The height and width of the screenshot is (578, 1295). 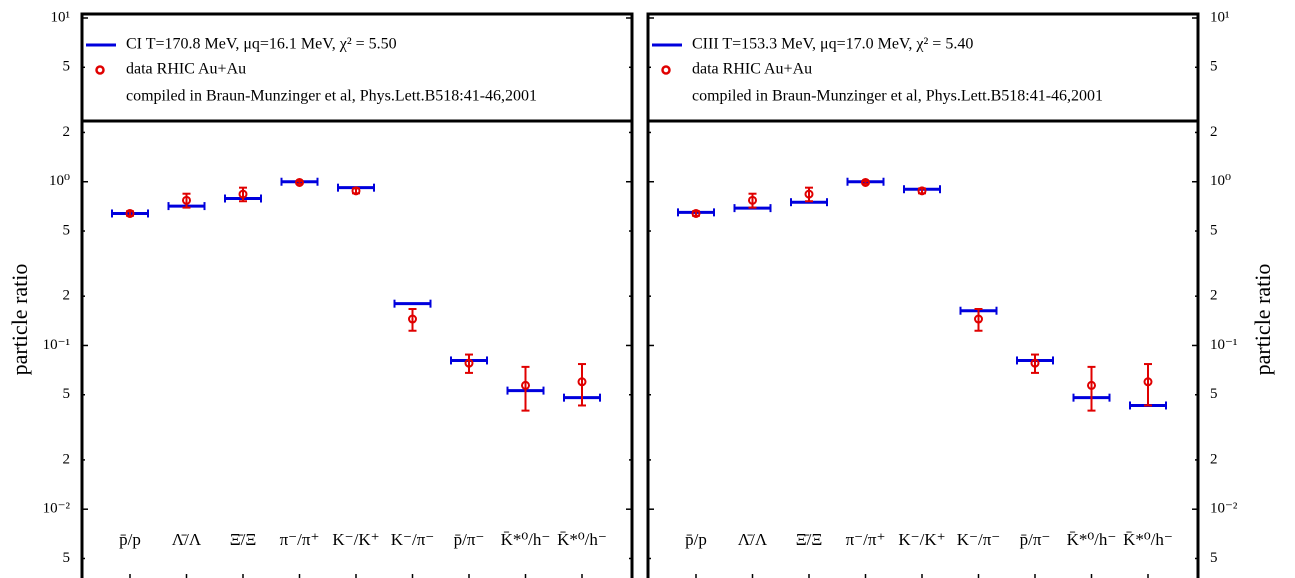 I want to click on legend-label: CIII T=153.3 MeV, μq=17.0 MeV, χ² = 5.40, so click(x=832, y=44).